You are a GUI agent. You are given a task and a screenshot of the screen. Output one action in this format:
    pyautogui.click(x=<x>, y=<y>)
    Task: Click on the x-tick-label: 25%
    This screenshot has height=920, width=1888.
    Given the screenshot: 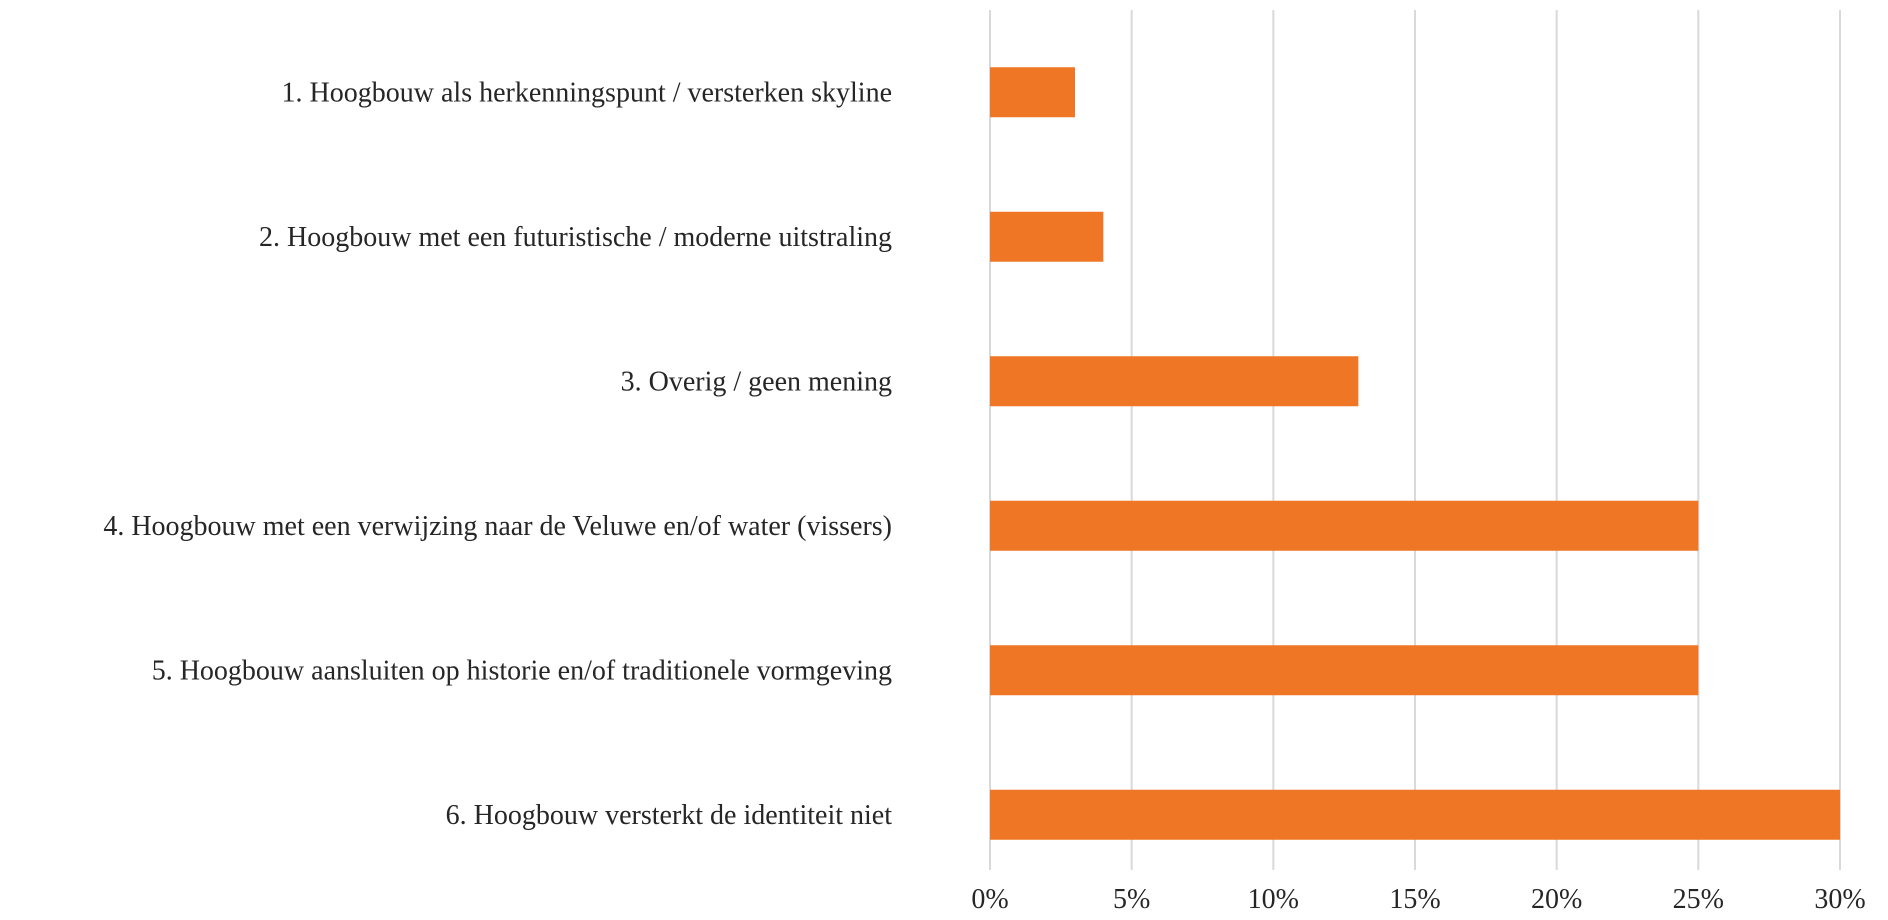 What is the action you would take?
    pyautogui.click(x=1698, y=899)
    